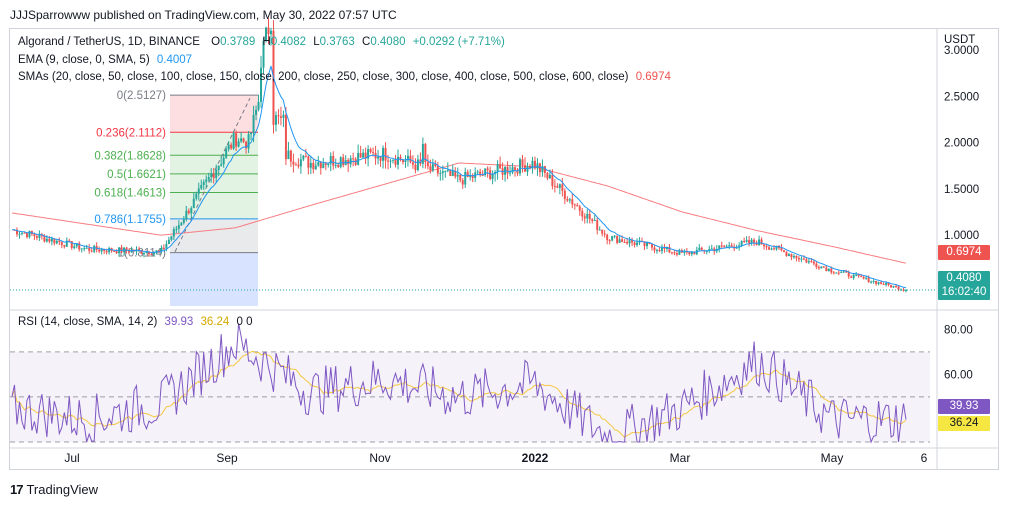  I want to click on currency-label: USDT, so click(960, 40).